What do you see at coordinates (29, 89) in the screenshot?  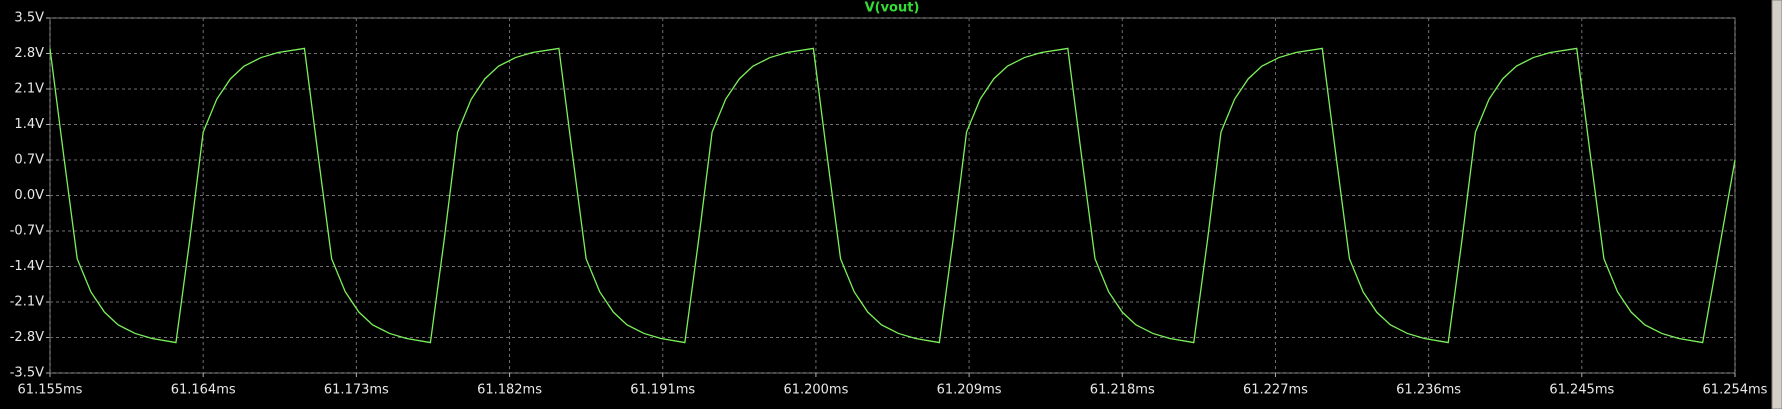 I see `y-tick-label: 2.1V` at bounding box center [29, 89].